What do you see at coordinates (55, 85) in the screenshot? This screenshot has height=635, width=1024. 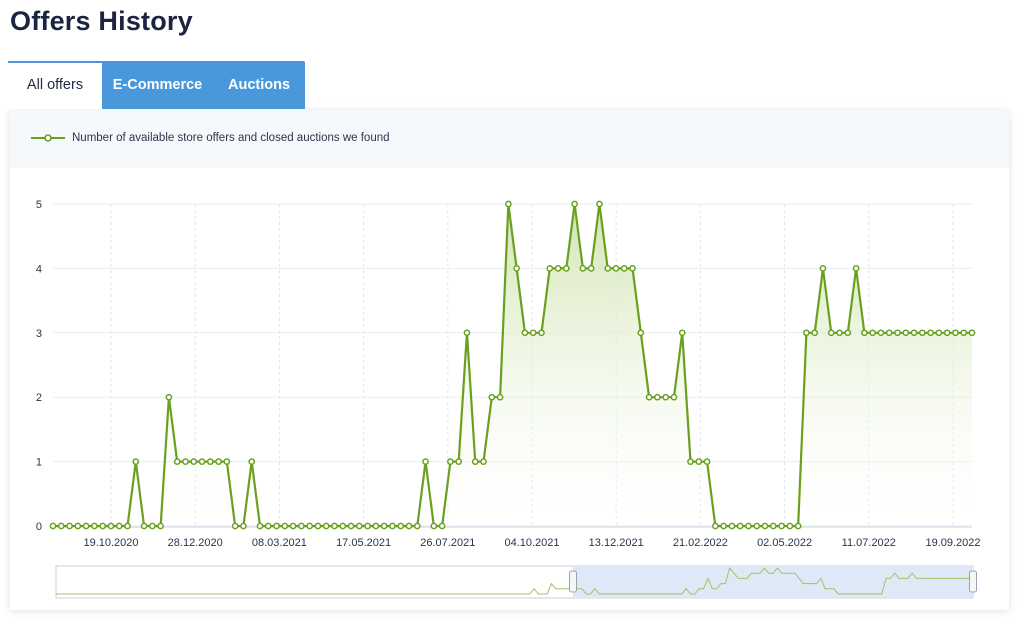 I see `tab-all-offers: All offers` at bounding box center [55, 85].